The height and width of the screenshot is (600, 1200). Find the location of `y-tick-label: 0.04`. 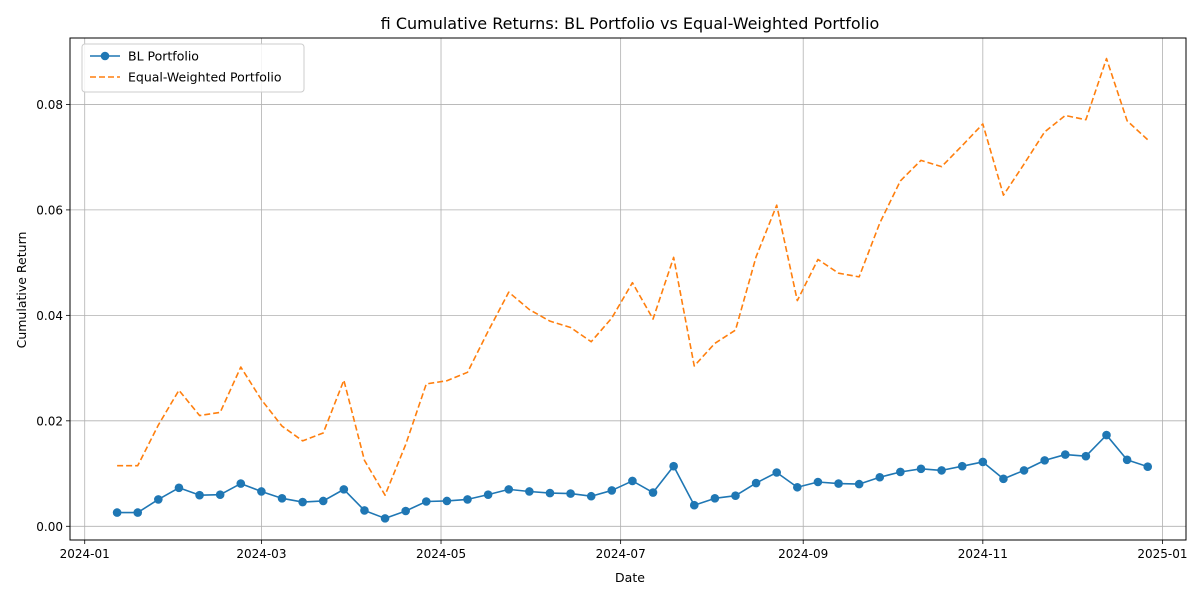

y-tick-label: 0.04 is located at coordinates (49, 316).